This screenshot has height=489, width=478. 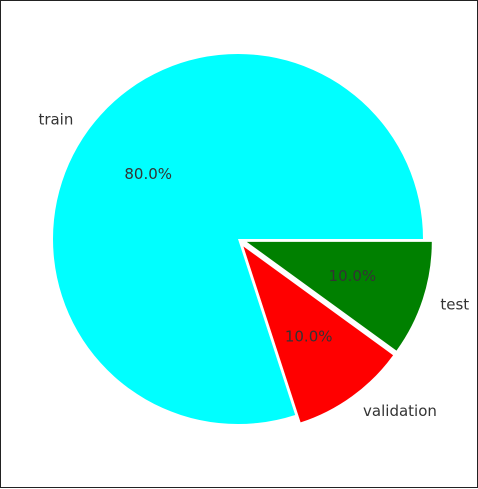 I want to click on pct-label-test: 10.0%, so click(x=353, y=276).